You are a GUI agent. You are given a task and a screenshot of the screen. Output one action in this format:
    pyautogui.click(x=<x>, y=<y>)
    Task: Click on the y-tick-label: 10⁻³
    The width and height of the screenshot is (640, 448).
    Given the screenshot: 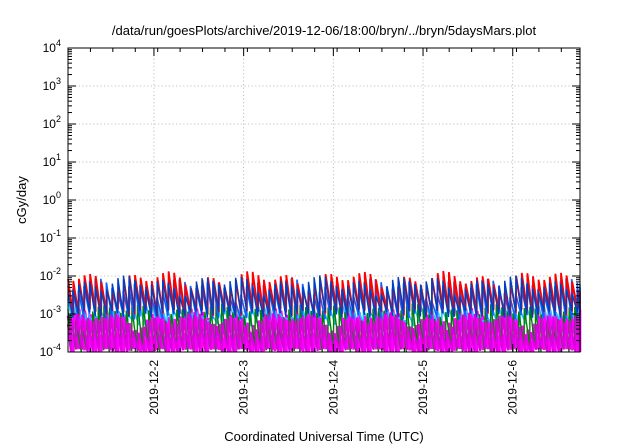 What is the action you would take?
    pyautogui.click(x=50, y=312)
    